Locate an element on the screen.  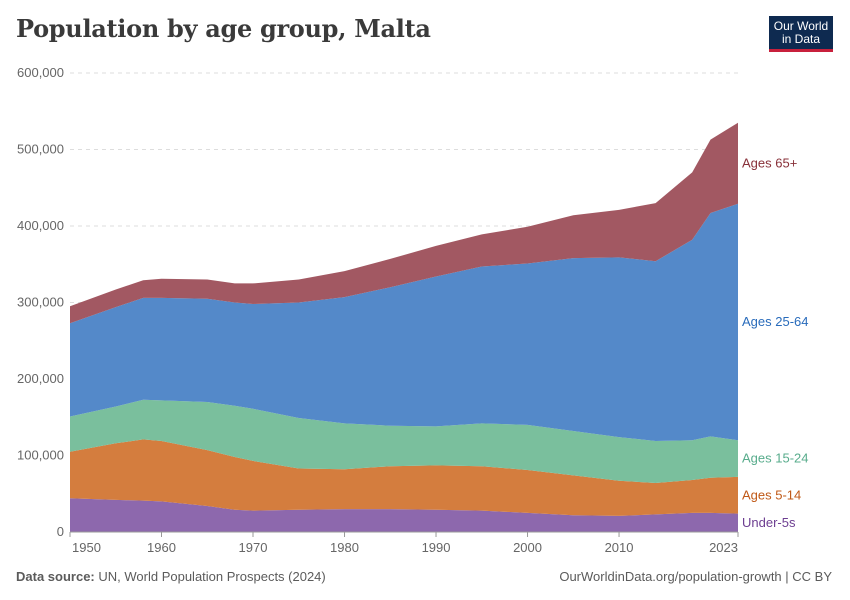
series-label-ages-5-14: Ages 5-14 is located at coordinates (771, 494).